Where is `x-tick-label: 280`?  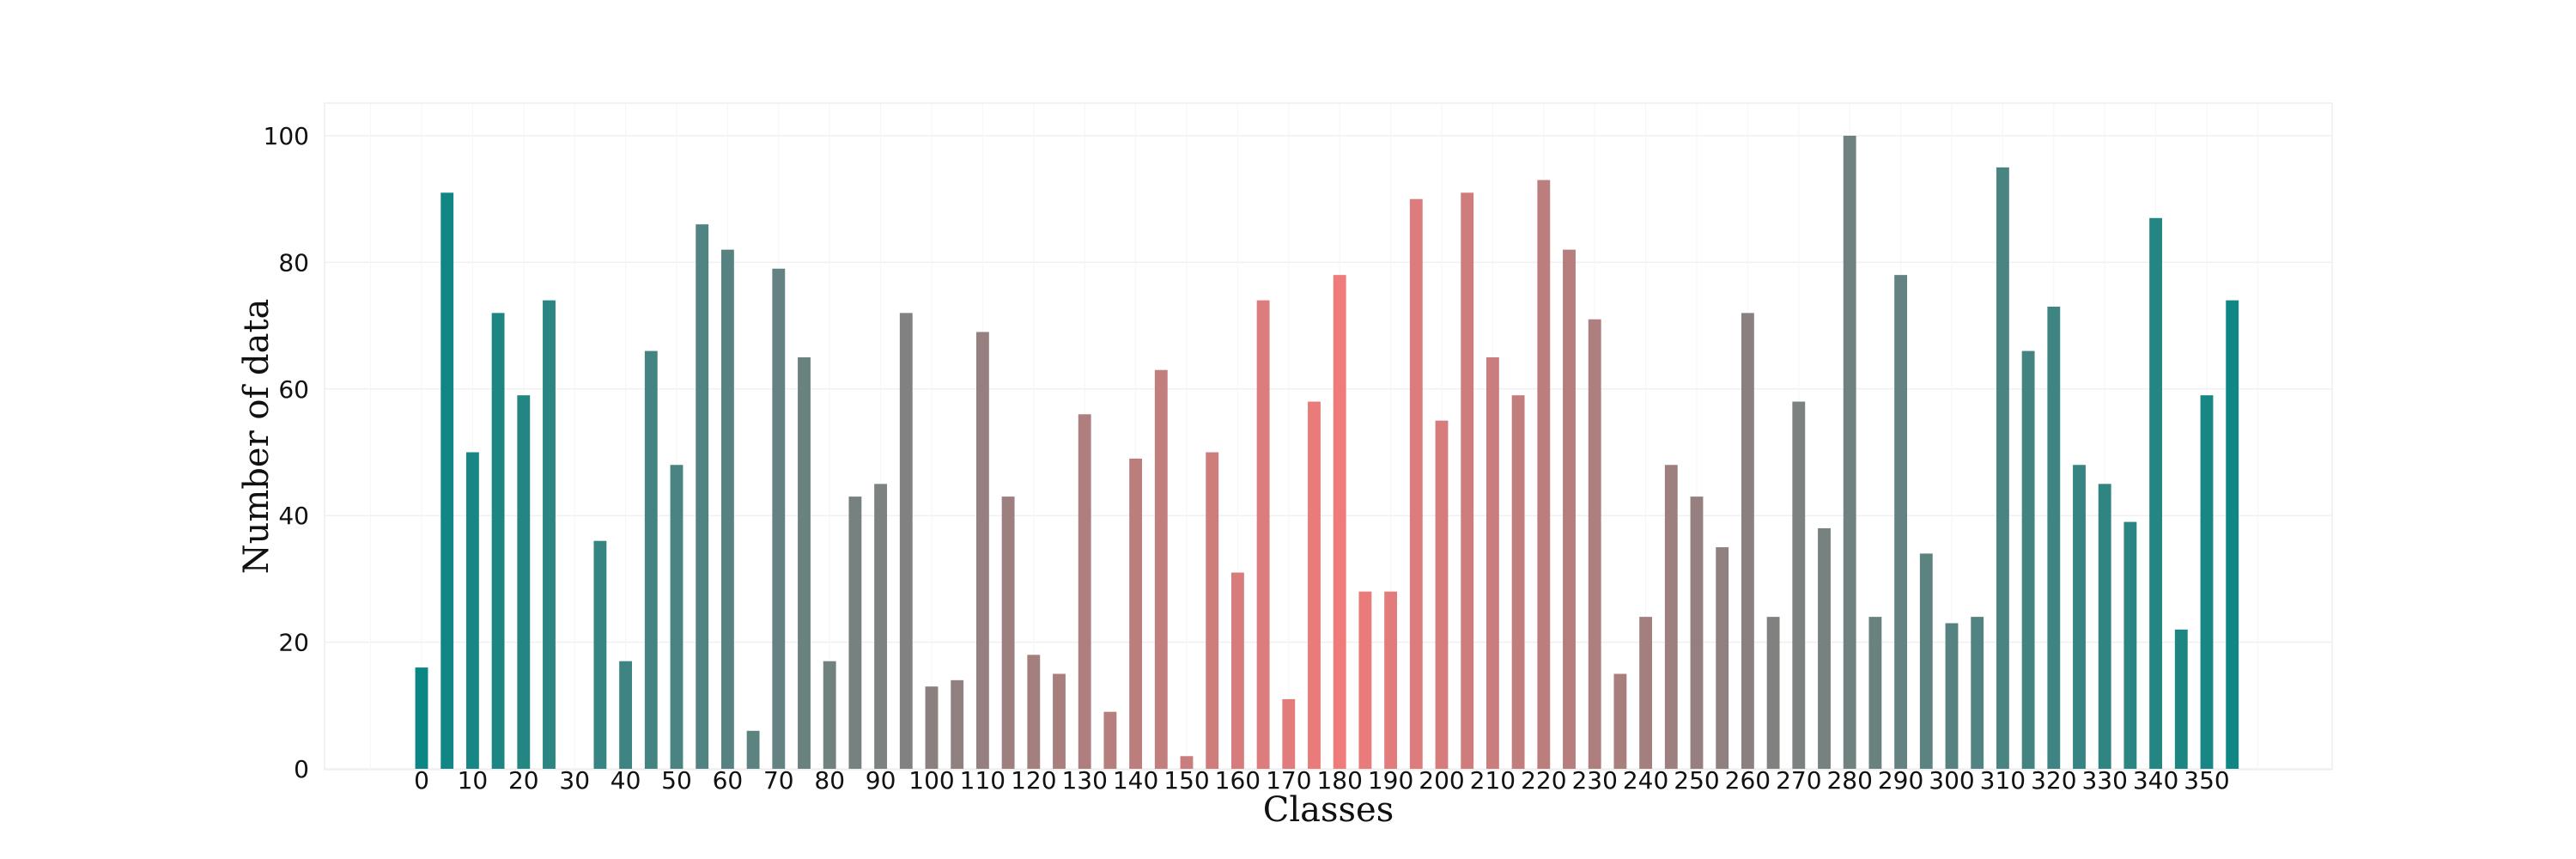 x-tick-label: 280 is located at coordinates (1849, 781).